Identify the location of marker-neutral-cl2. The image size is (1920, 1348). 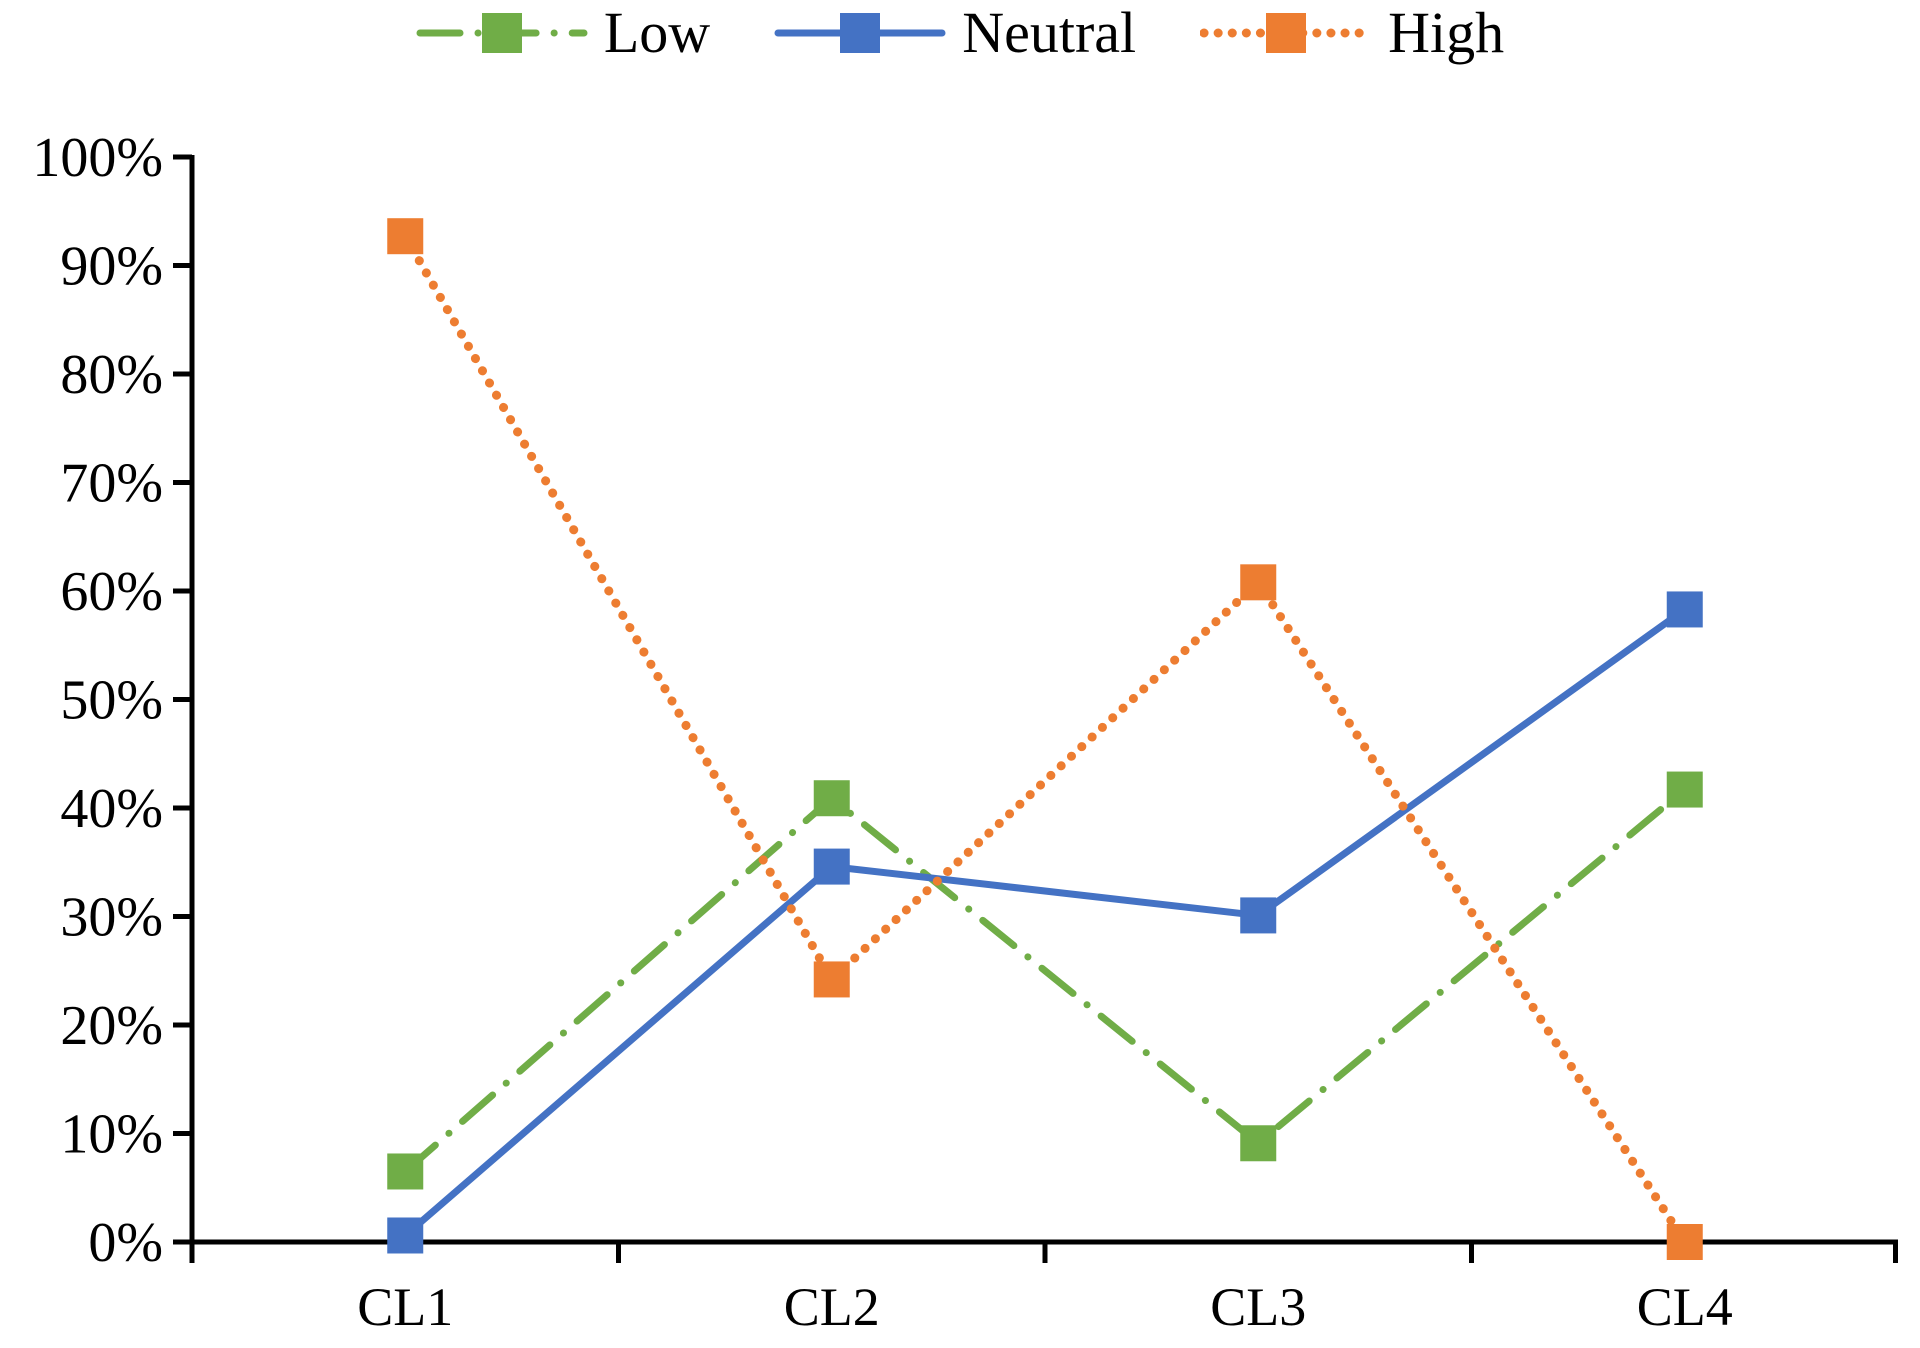
(831, 866).